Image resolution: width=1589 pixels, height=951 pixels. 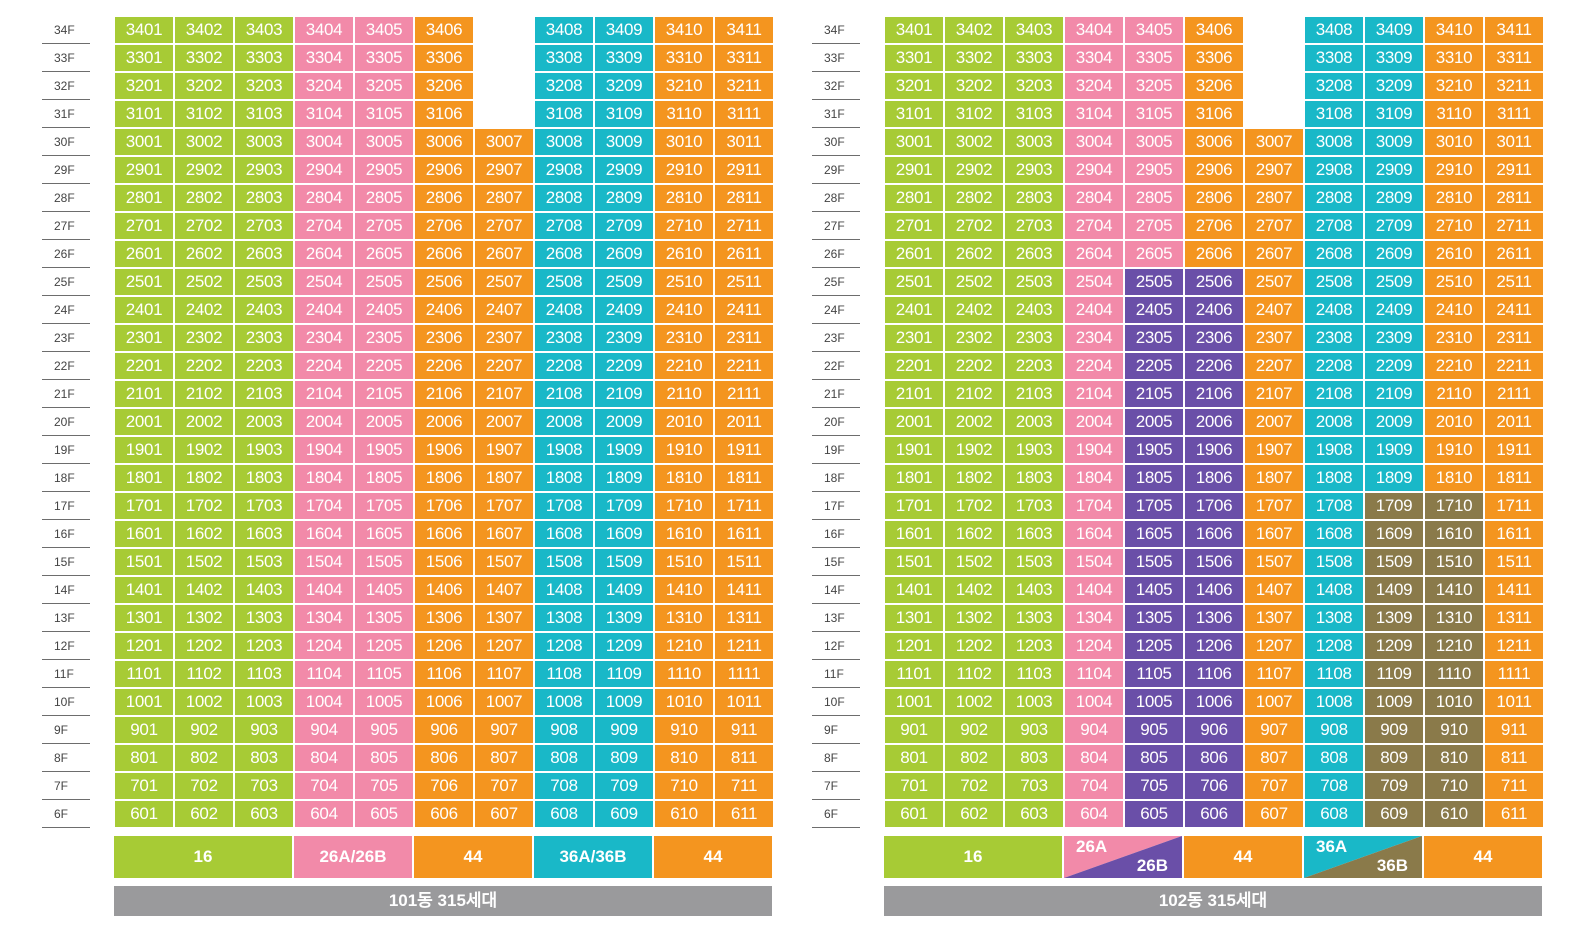 What do you see at coordinates (204, 366) in the screenshot?
I see `unit-cell: 2202` at bounding box center [204, 366].